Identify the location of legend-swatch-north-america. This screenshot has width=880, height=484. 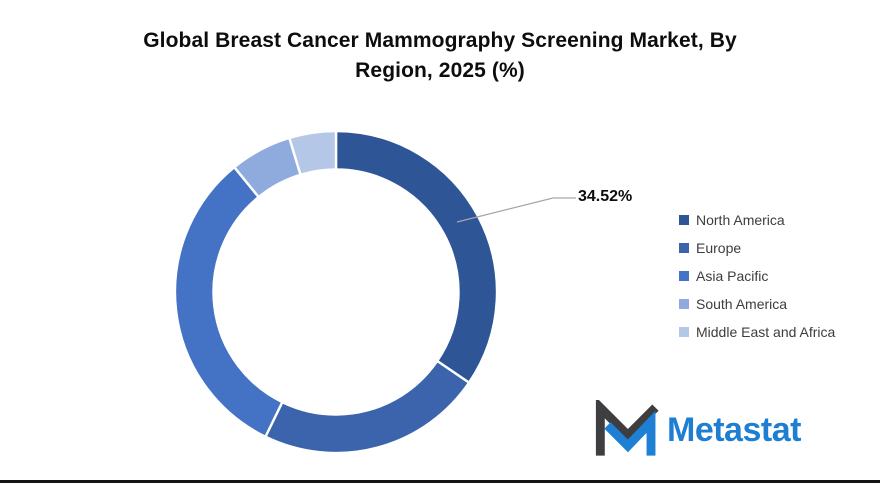
(684, 220).